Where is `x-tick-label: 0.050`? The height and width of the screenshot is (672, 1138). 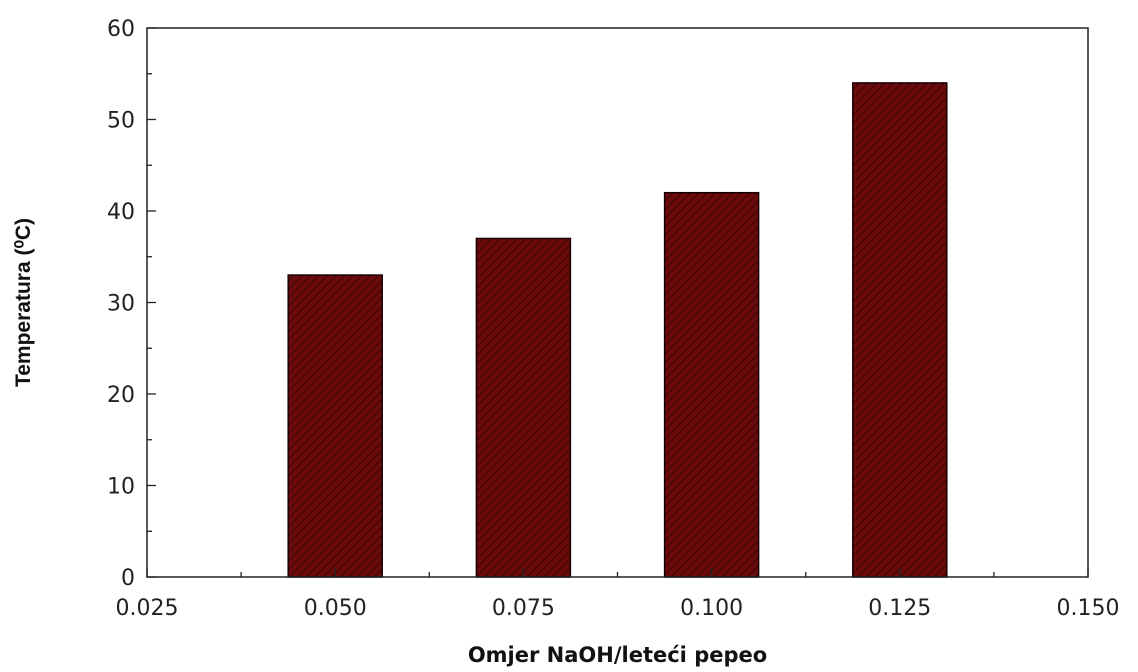
x-tick-label: 0.050 is located at coordinates (335, 608).